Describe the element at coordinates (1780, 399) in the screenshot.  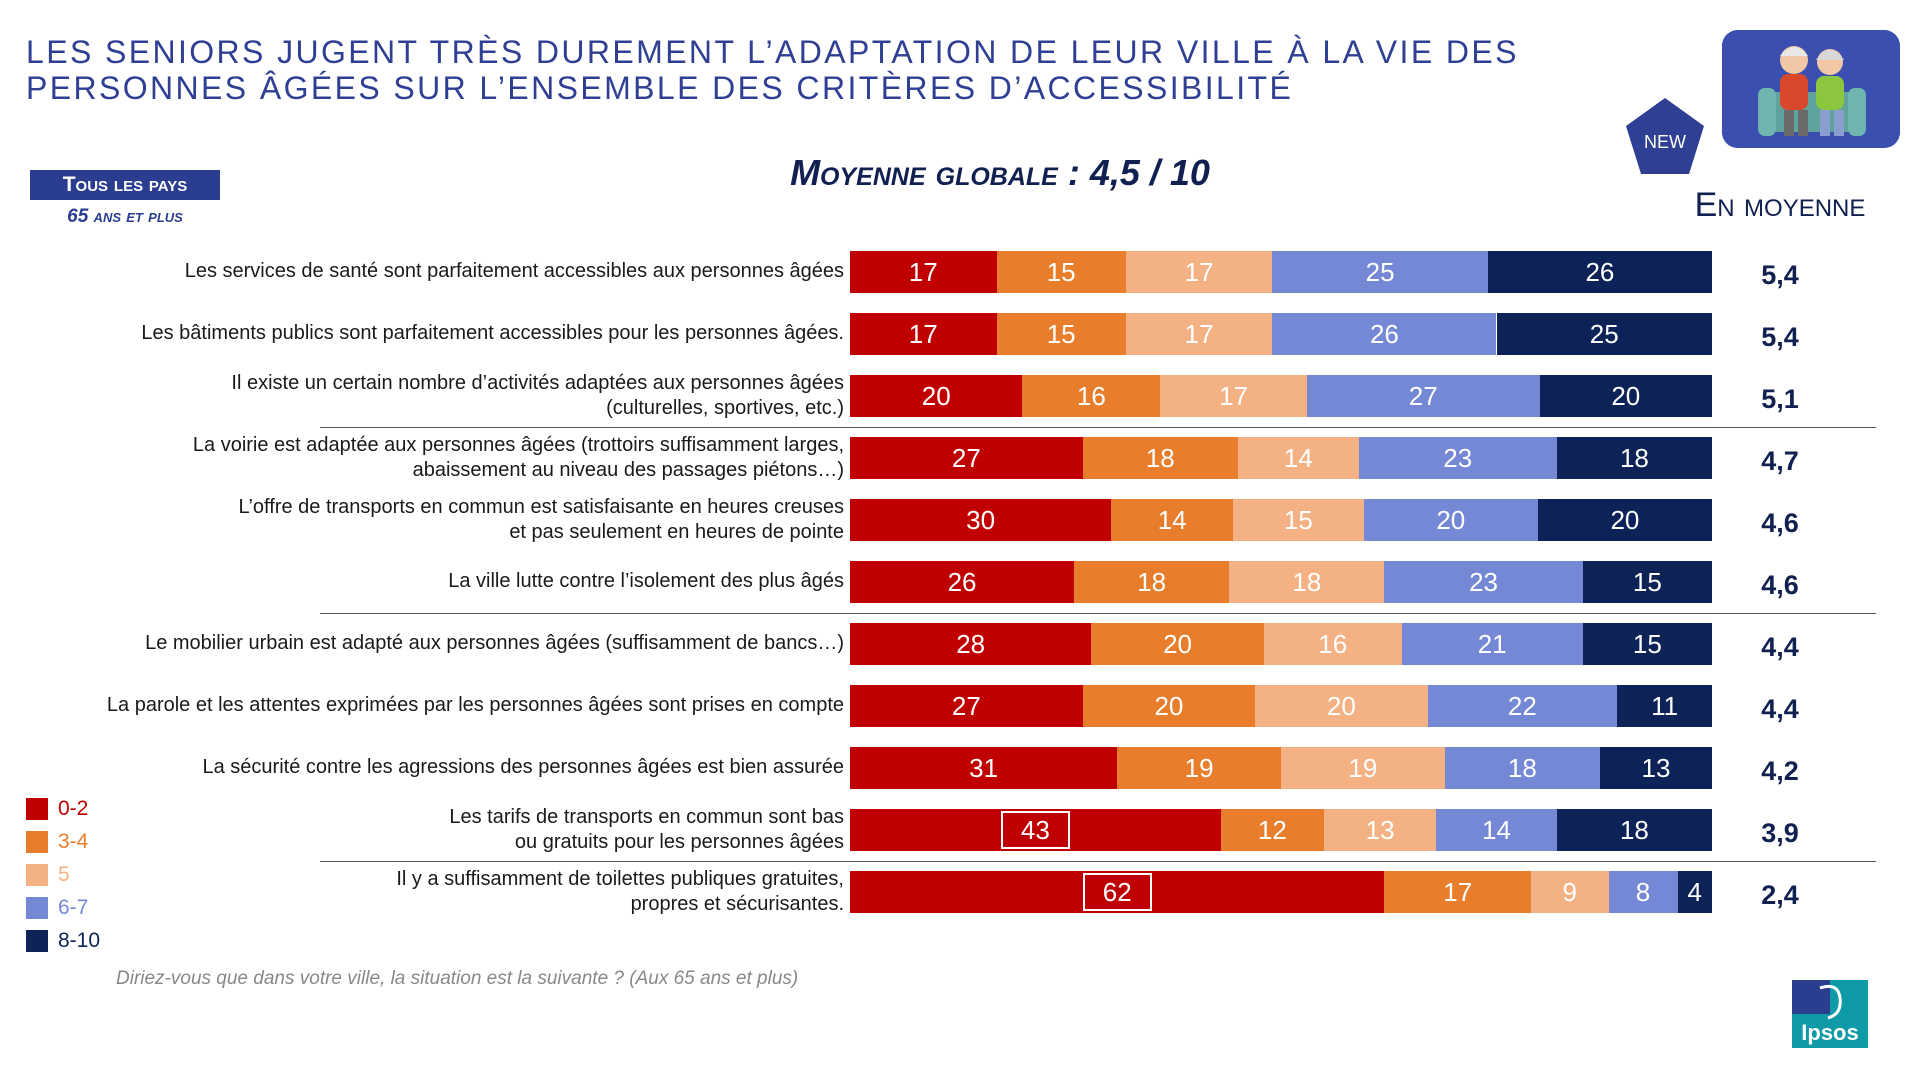
I see `row-average: 5,1` at that location.